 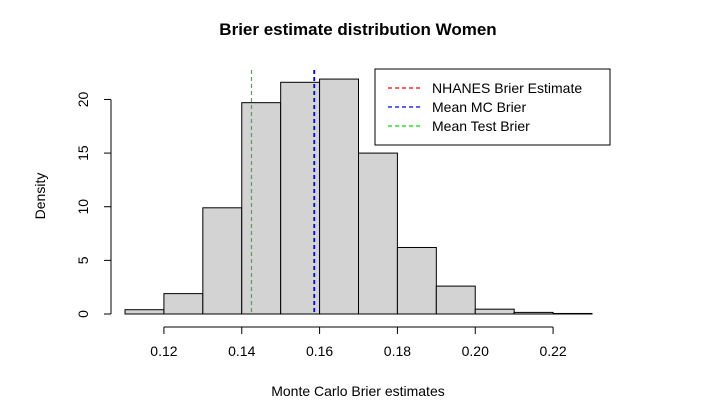 What do you see at coordinates (507, 88) in the screenshot?
I see `legend-label-0: NHANES Brier Estimate` at bounding box center [507, 88].